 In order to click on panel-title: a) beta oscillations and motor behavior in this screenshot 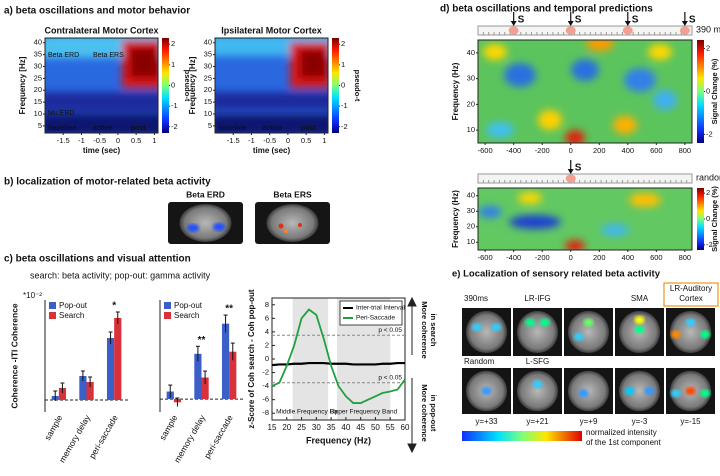, I will do `click(97, 11)`.